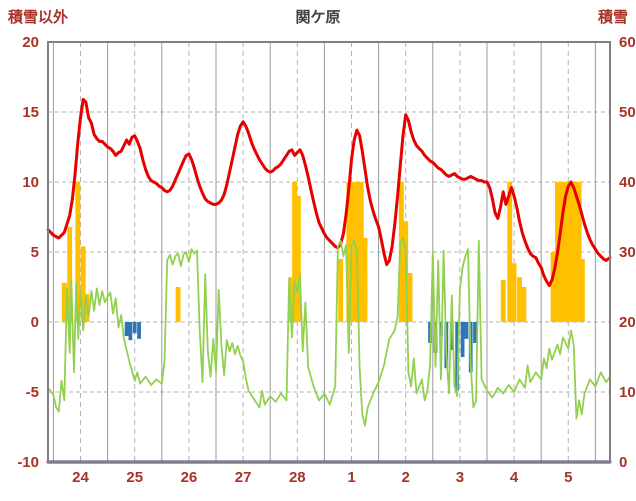 Image resolution: width=636 pixels, height=501 pixels. I want to click on y-tick-label-right: 30, so click(627, 252).